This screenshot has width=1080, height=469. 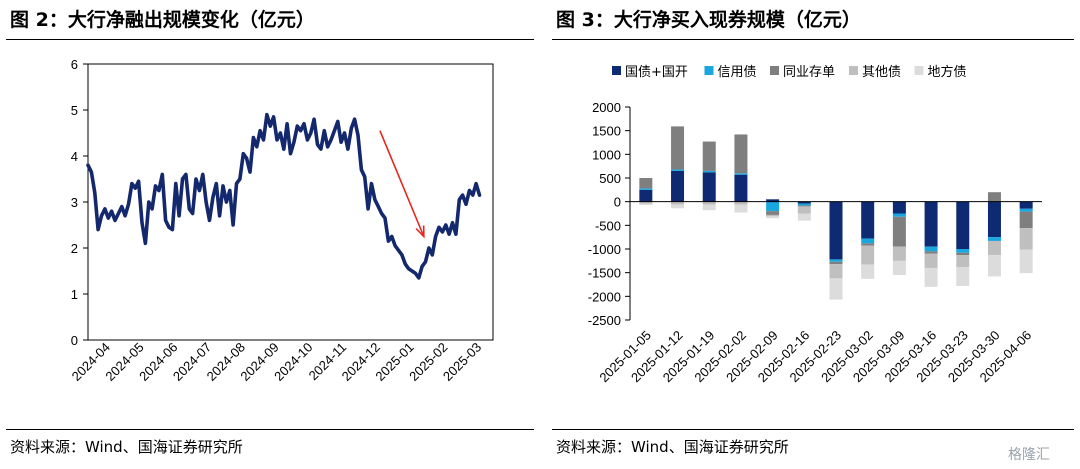 What do you see at coordinates (270, 429) in the screenshot?
I see `left-source-rule` at bounding box center [270, 429].